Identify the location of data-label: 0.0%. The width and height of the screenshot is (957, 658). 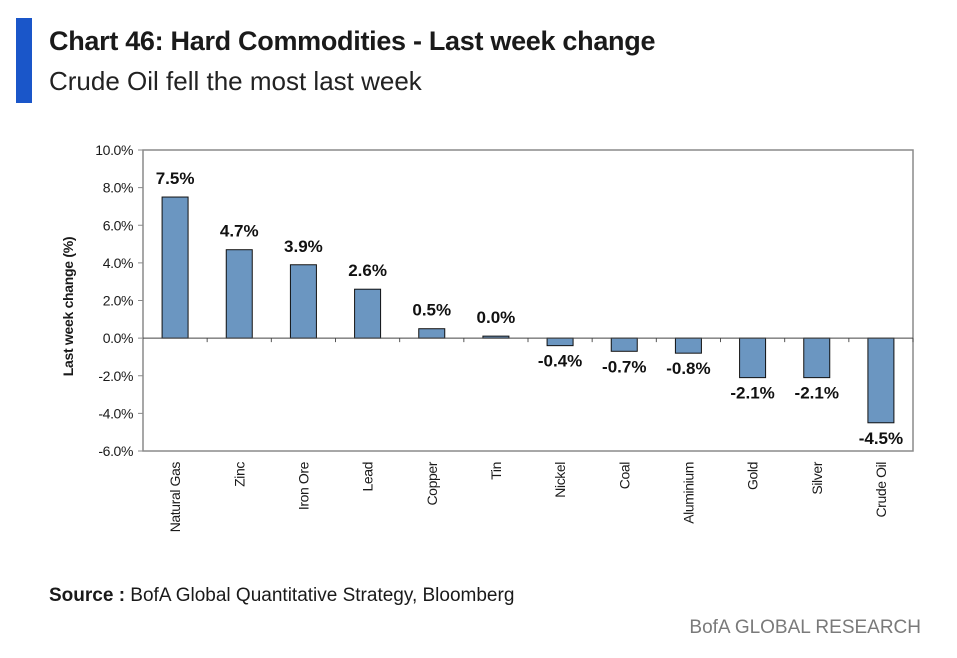
(496, 317).